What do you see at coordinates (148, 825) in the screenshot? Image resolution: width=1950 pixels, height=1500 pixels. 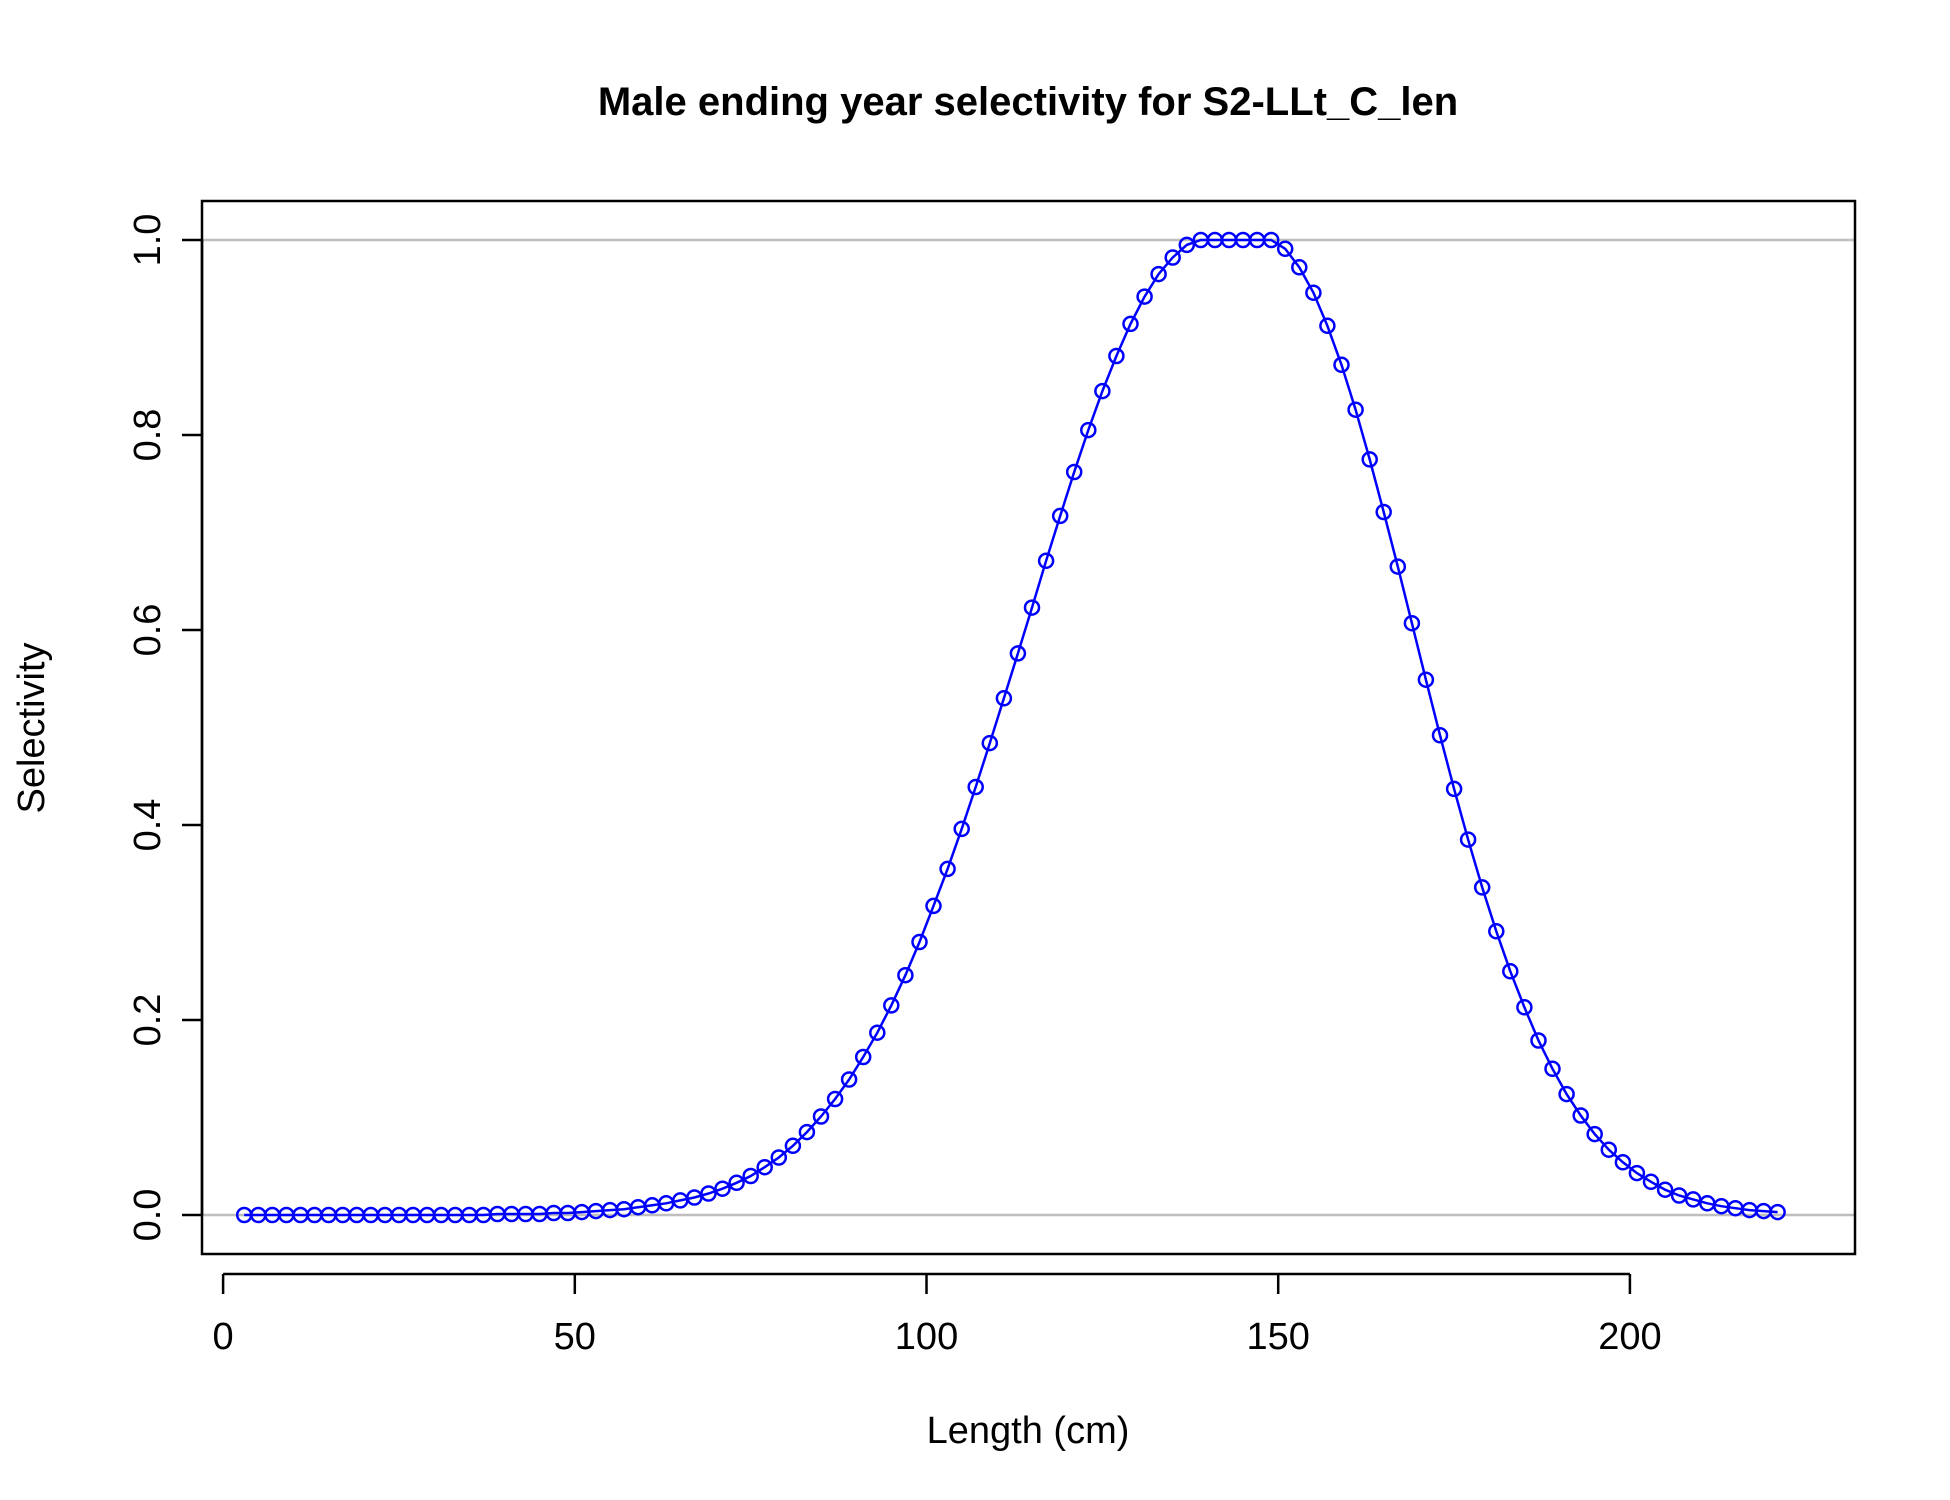 I see `y-tick-label: 0.4` at bounding box center [148, 825].